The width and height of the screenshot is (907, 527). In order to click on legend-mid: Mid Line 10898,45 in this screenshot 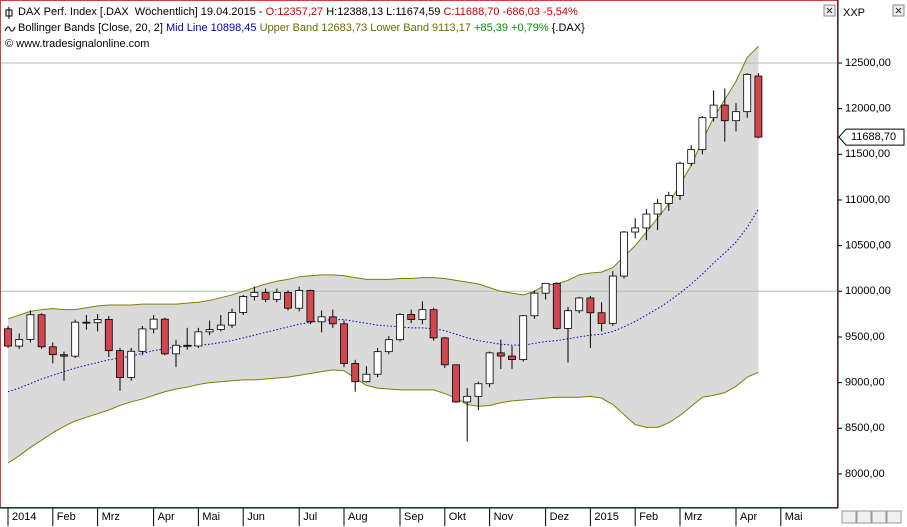, I will do `click(211, 28)`.